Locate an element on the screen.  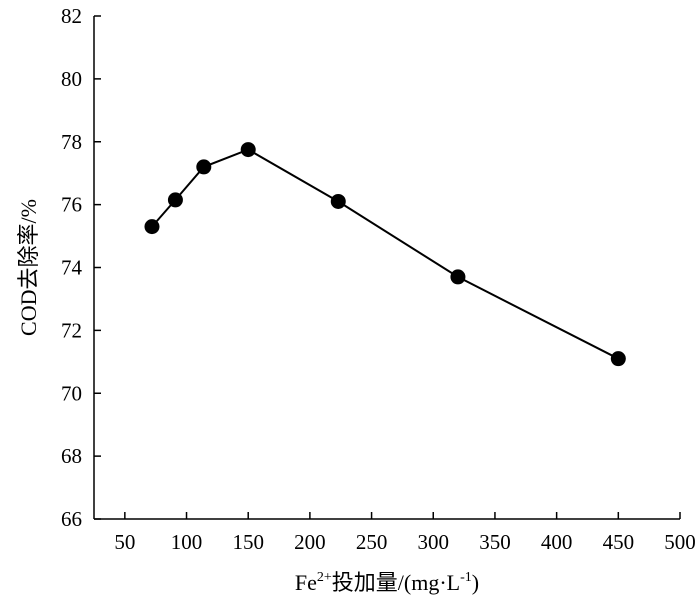
y-axis-ticks: 66 68 70 72 74 76 78 80 82 is located at coordinates (81, 267).